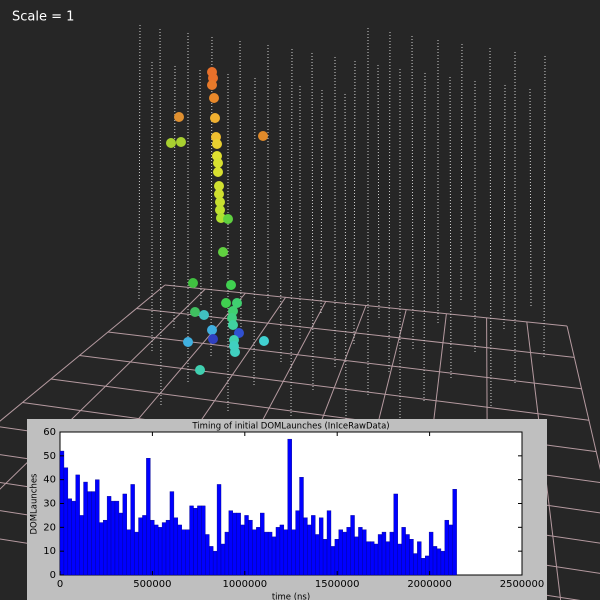 The height and width of the screenshot is (600, 600). What do you see at coordinates (337, 584) in the screenshot?
I see `x-tick-label: 1500000` at bounding box center [337, 584].